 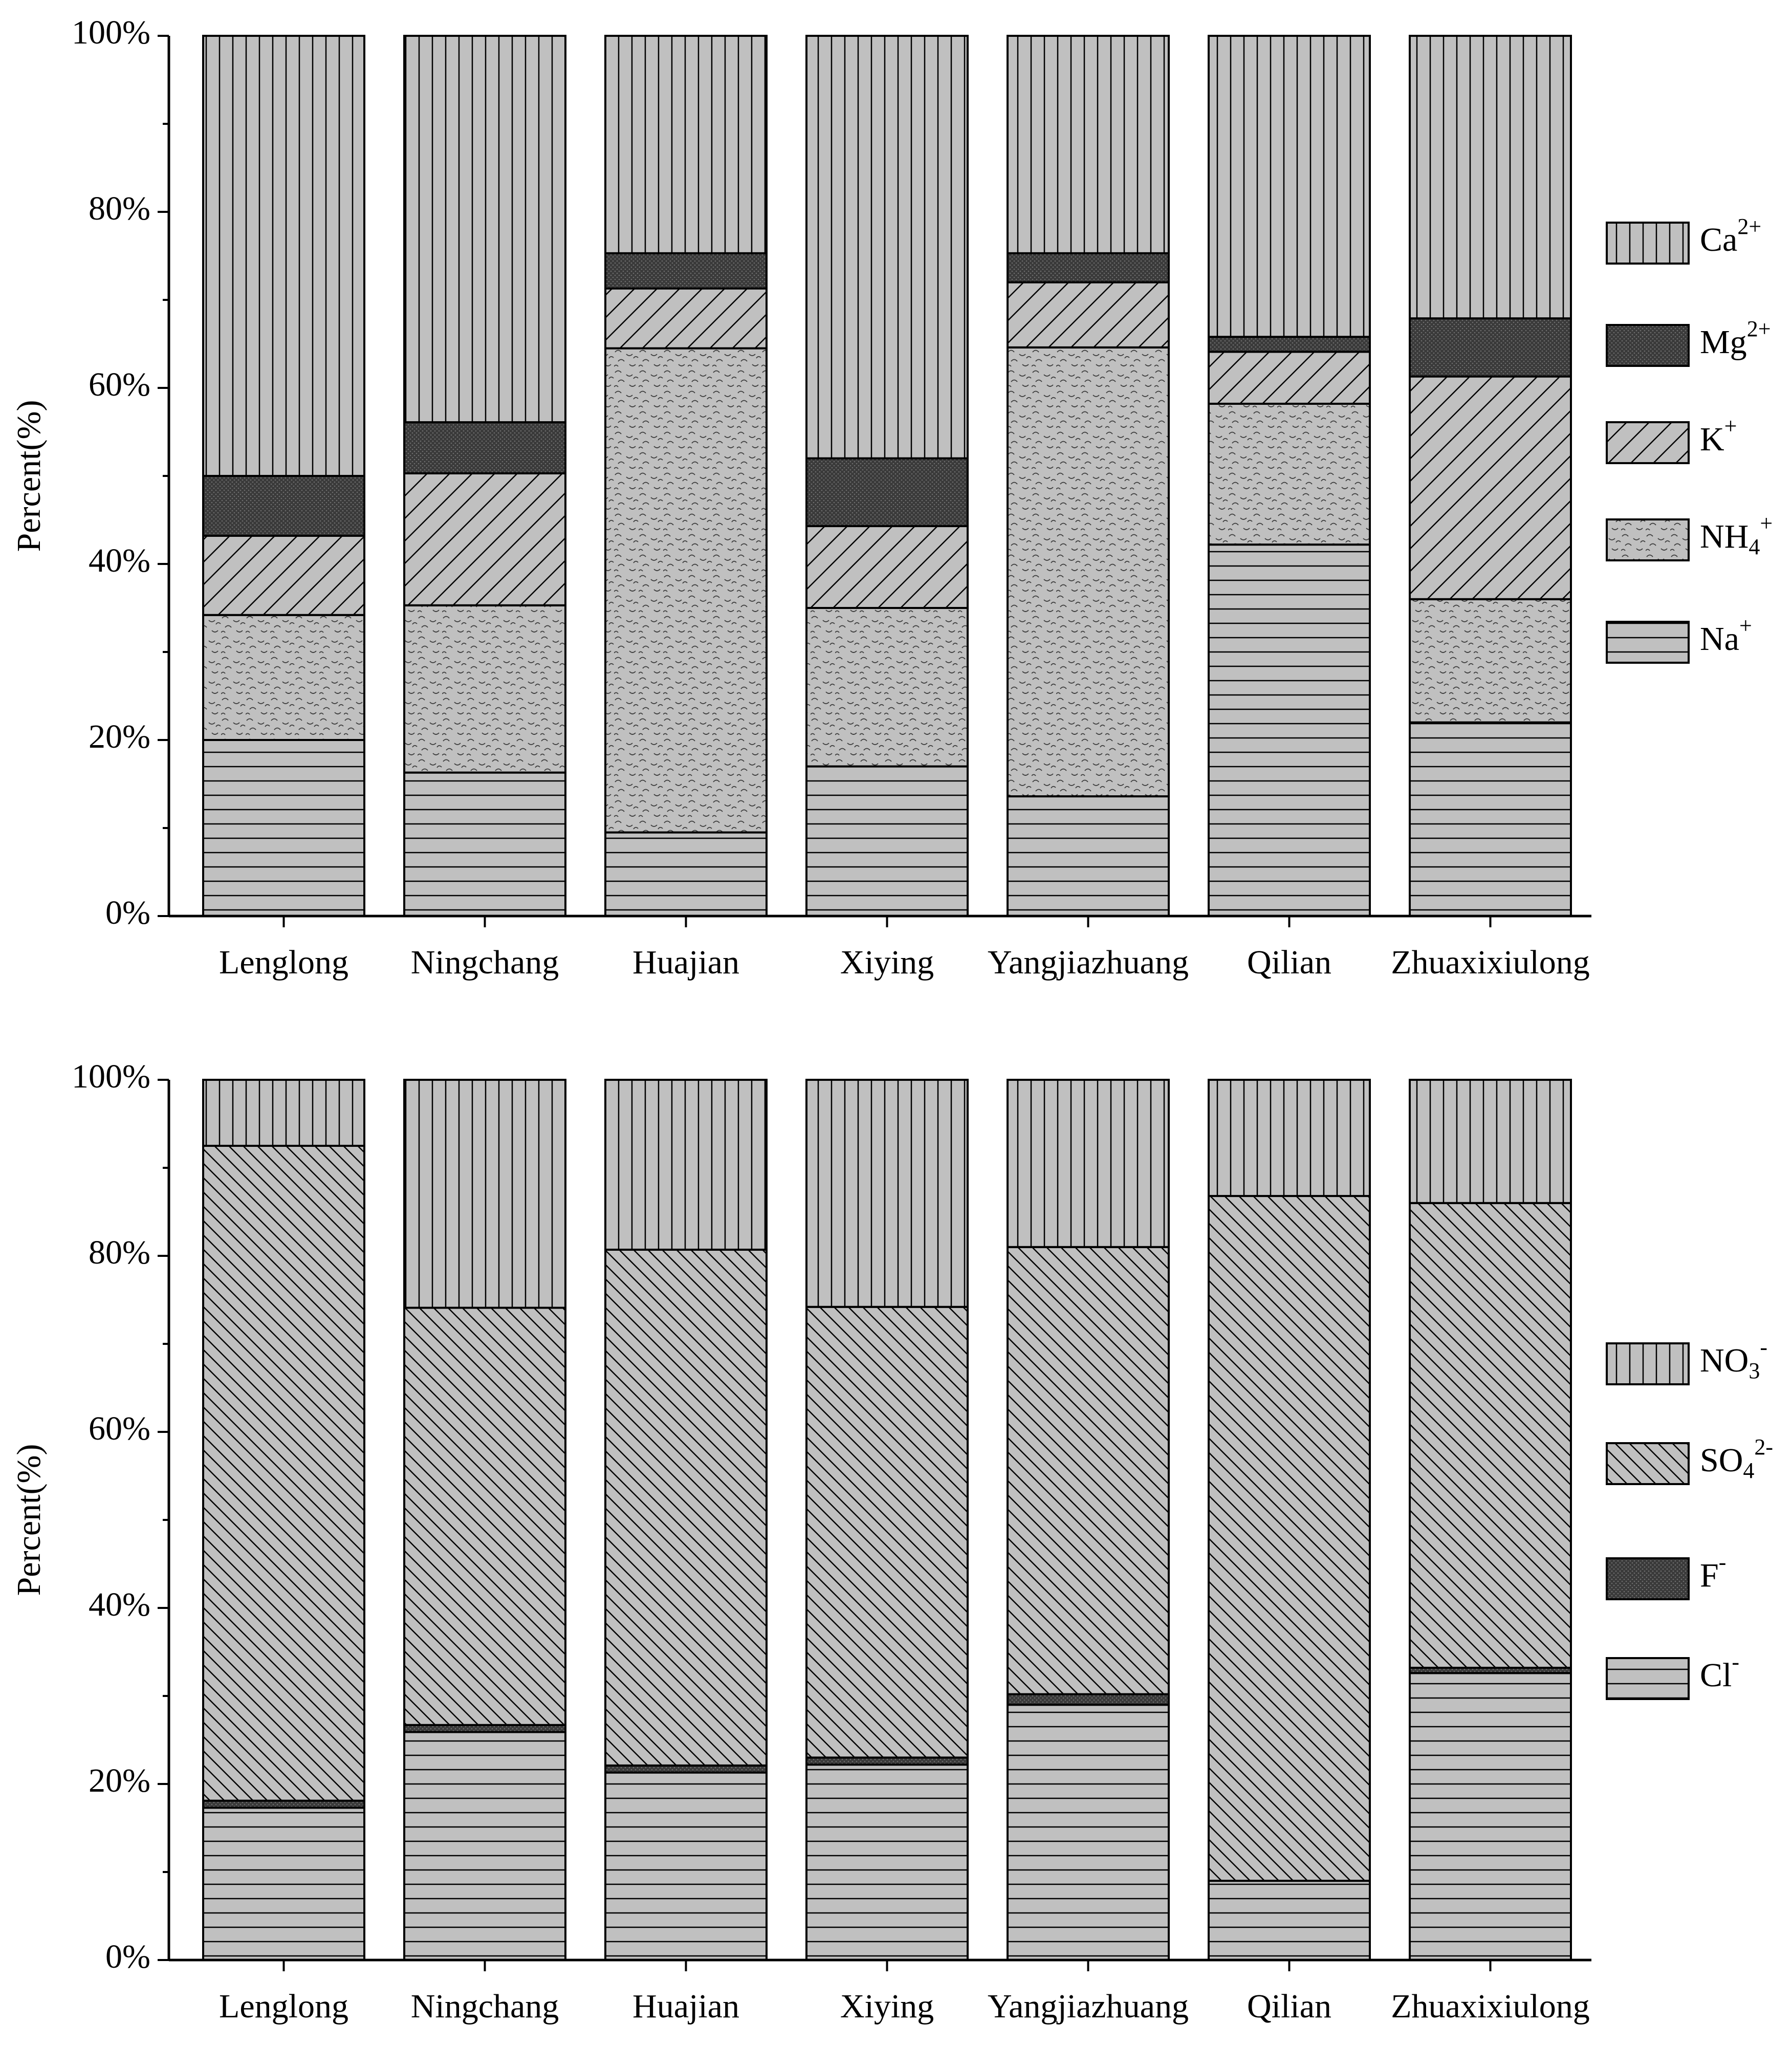 What do you see at coordinates (1730, 236) in the screenshot?
I see `legend-label: Ca2+` at bounding box center [1730, 236].